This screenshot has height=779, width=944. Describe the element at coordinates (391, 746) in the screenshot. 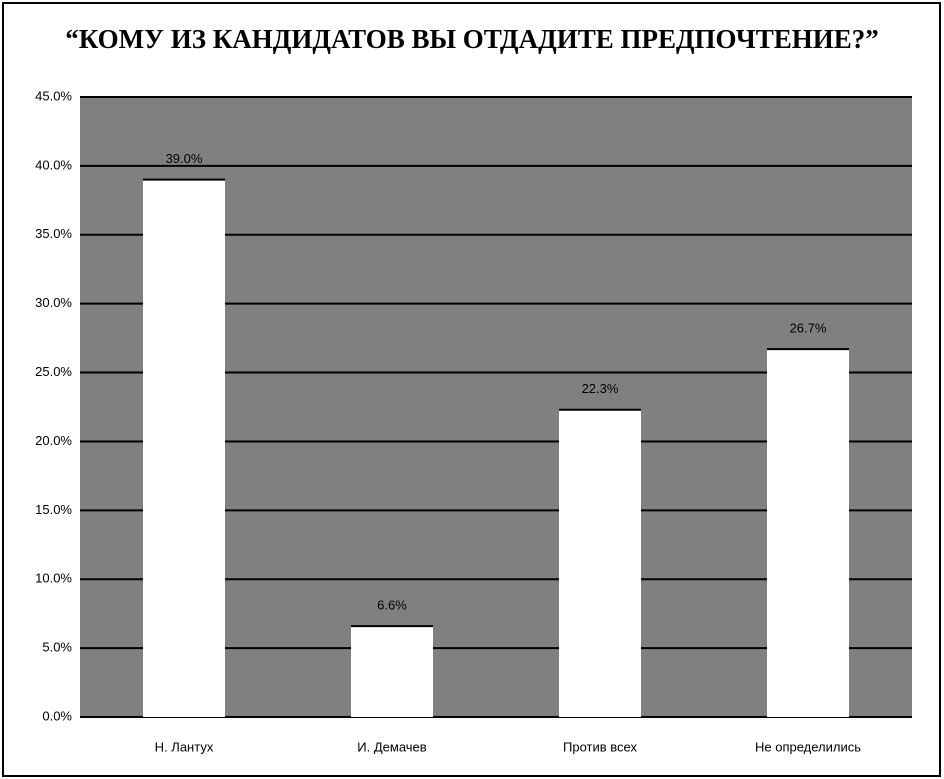

I see `x-tick-label: И. Демачев` at that location.